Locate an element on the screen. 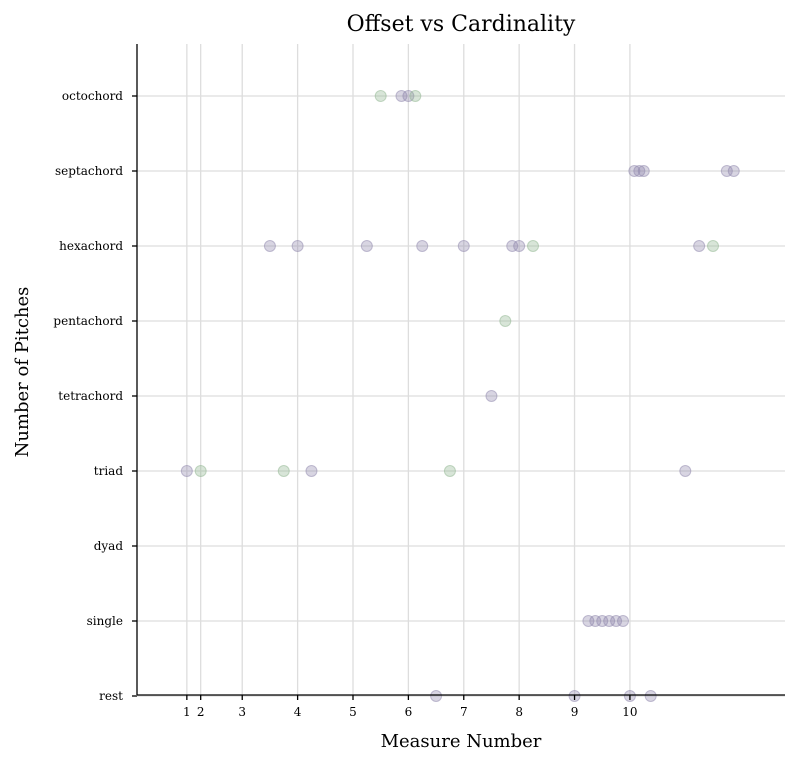  x-tick-label: 10 is located at coordinates (629, 712).